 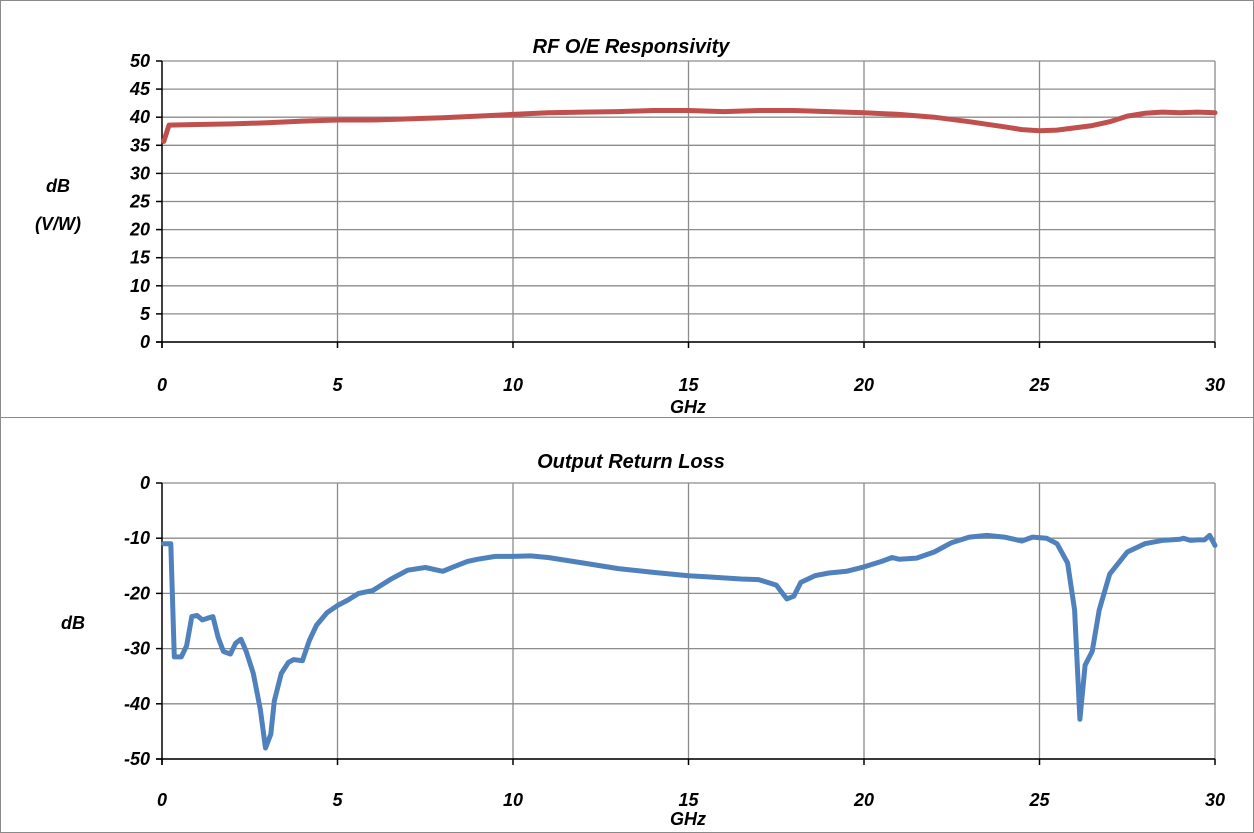 I want to click on y-tick-label: 20, so click(x=139, y=230).